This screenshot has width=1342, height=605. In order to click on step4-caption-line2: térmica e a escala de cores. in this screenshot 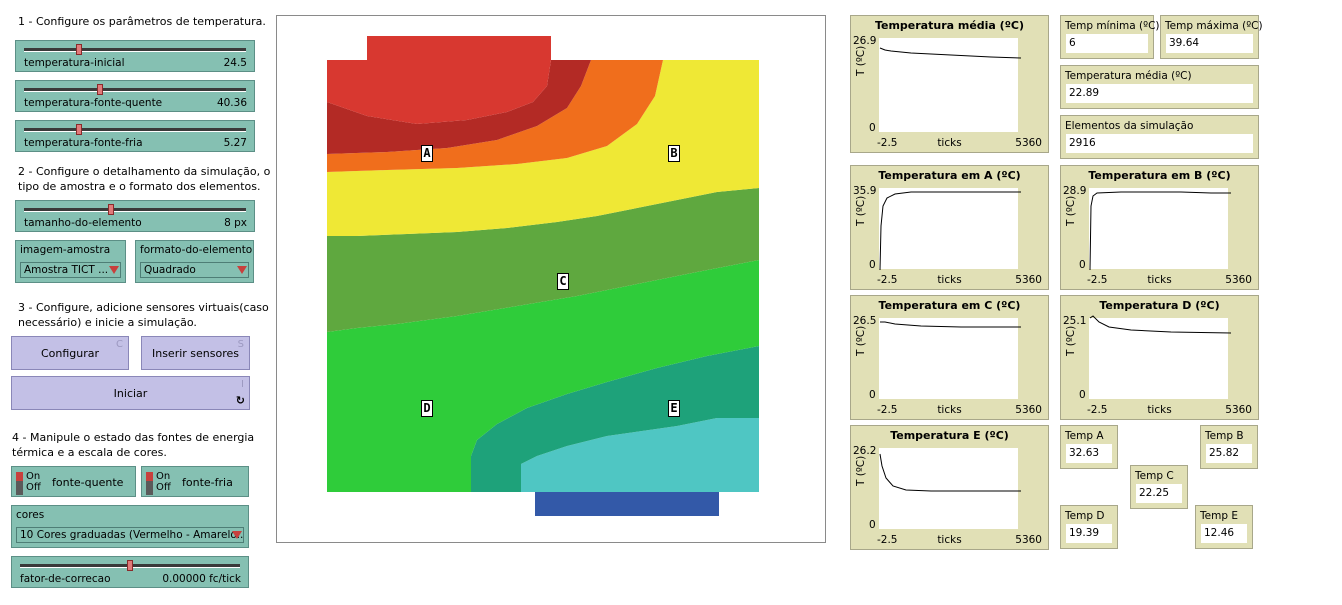, I will do `click(89, 452)`.